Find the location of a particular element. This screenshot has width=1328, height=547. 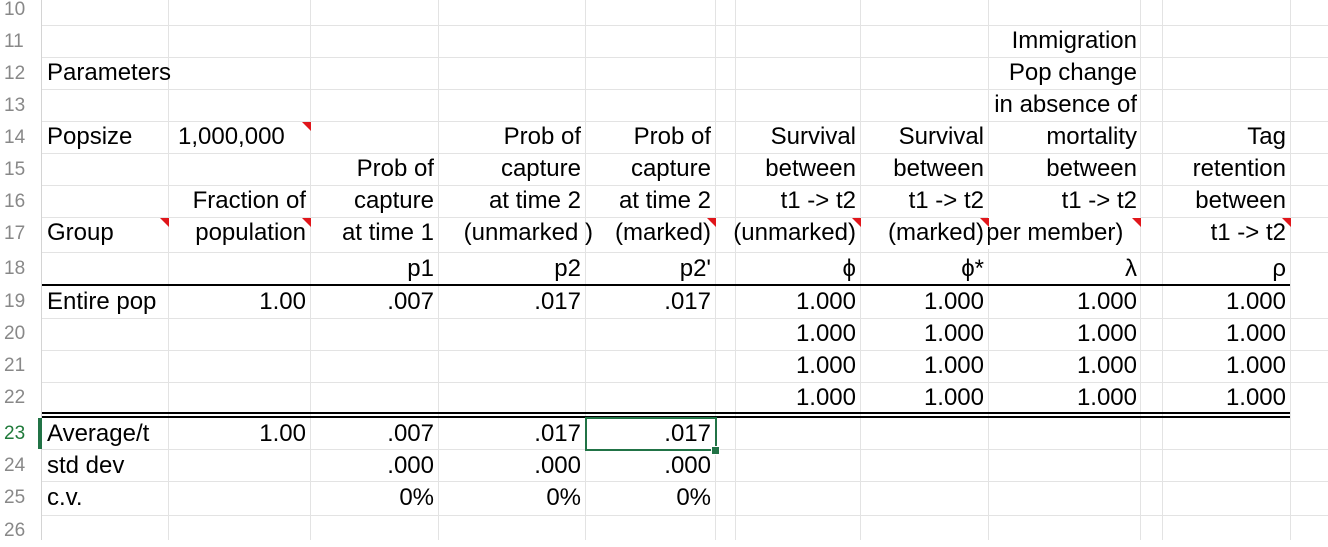

stddev-p2m: .000 is located at coordinates (687, 465).